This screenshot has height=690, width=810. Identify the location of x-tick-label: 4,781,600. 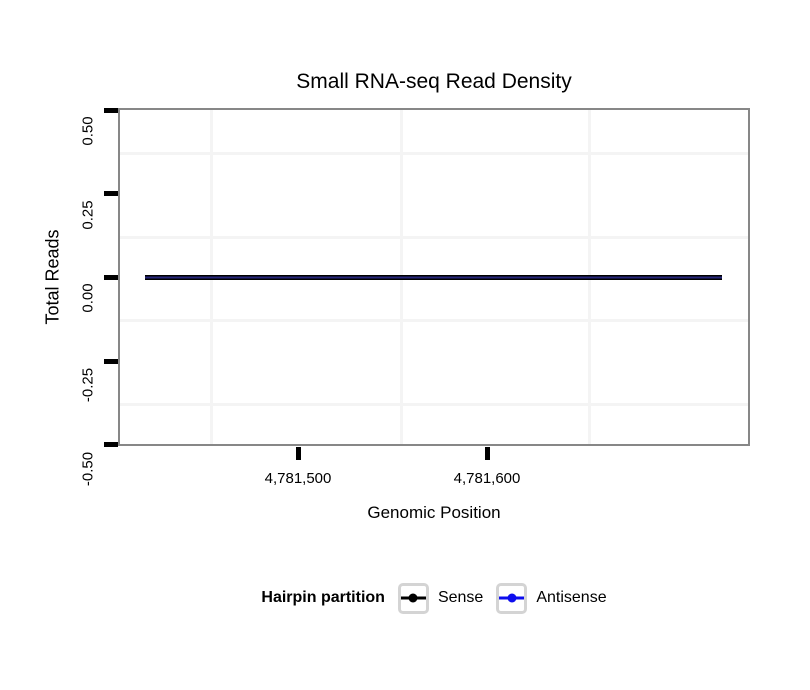
(487, 478).